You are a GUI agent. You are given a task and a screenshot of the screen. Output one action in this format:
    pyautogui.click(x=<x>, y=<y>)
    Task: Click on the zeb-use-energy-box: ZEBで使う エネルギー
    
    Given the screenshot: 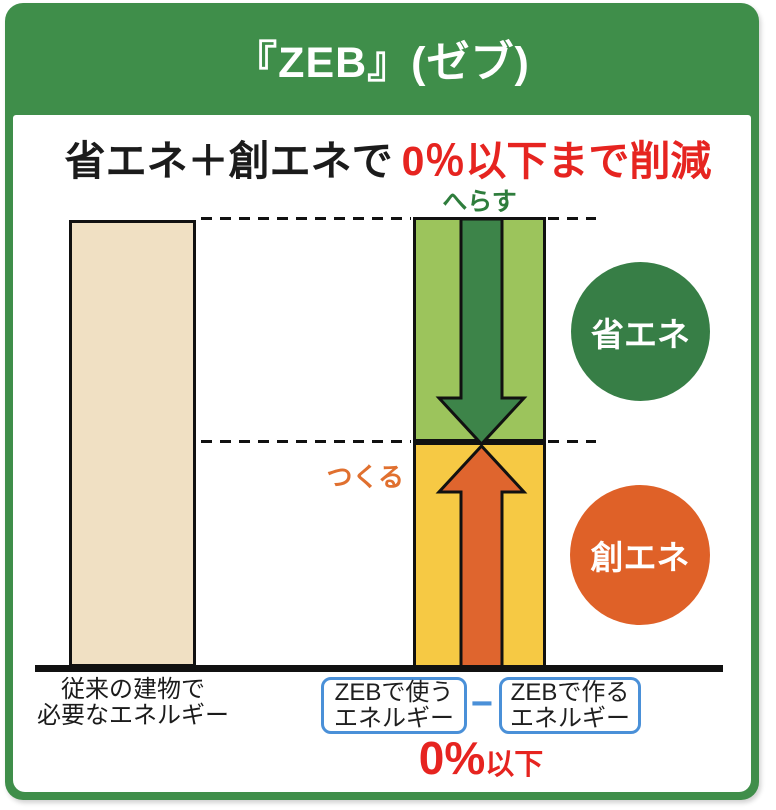 What is the action you would take?
    pyautogui.click(x=394, y=705)
    